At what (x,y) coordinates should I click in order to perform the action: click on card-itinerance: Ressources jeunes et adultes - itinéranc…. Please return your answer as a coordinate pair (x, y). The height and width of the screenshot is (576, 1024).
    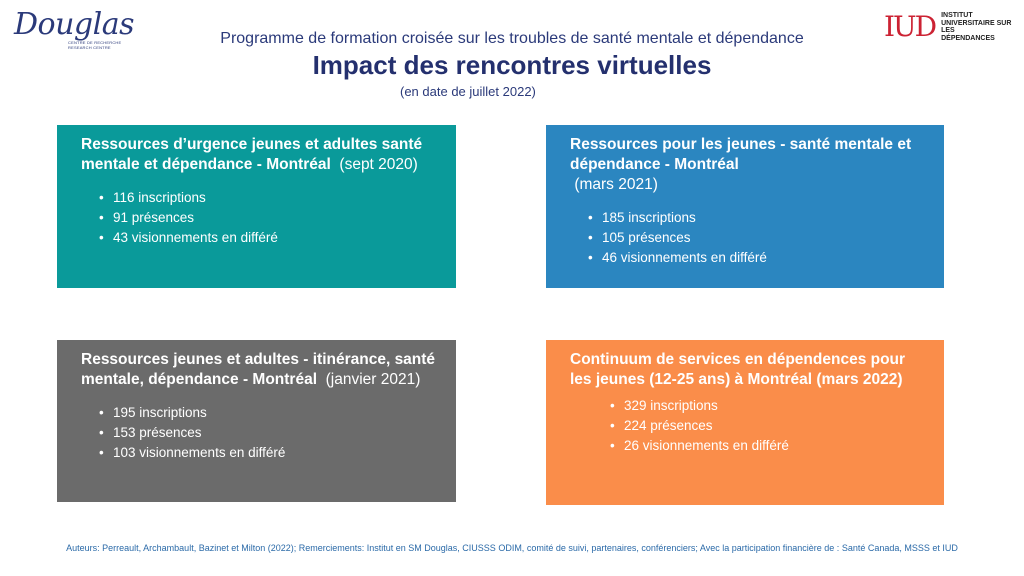
    Looking at the image, I should click on (256, 421).